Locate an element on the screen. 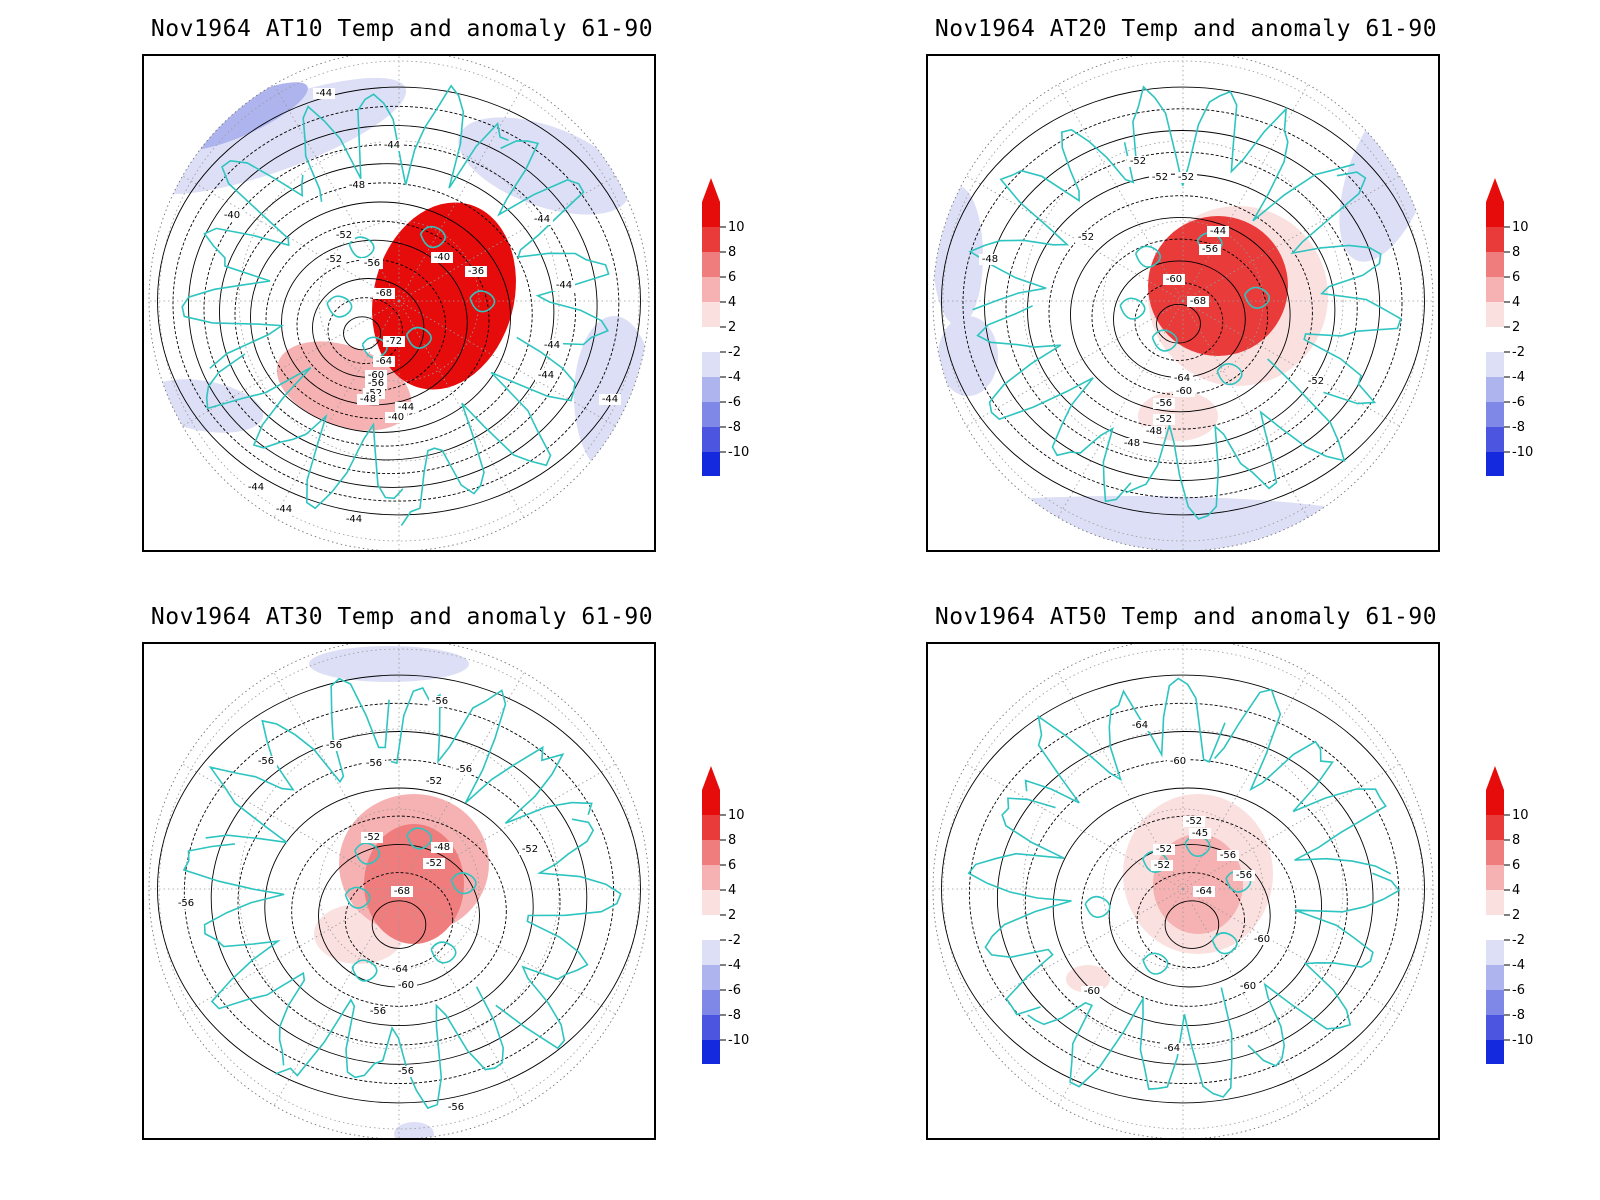 The height and width of the screenshot is (1200, 1600). colorbar-label: 4 is located at coordinates (1516, 890).